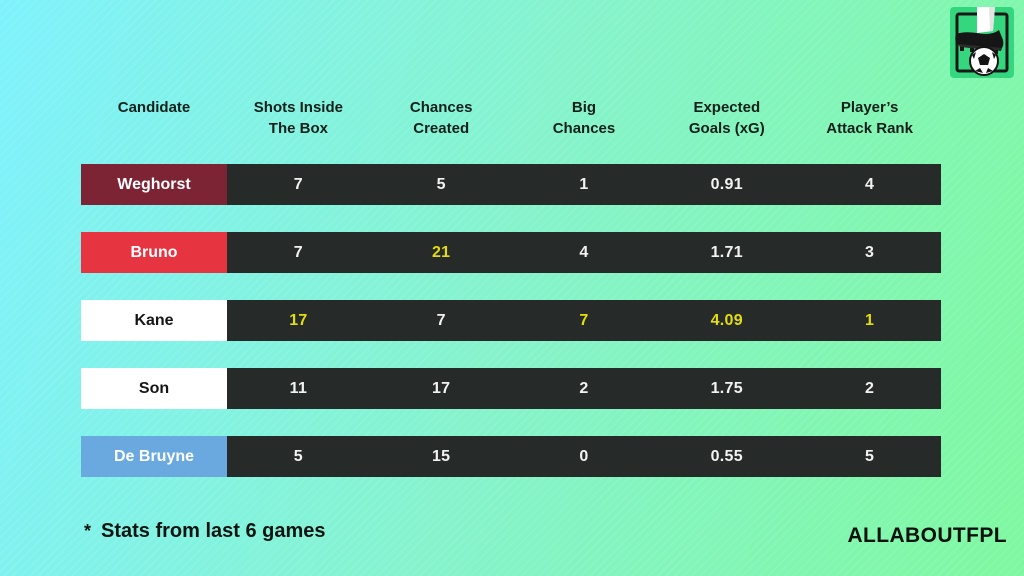  What do you see at coordinates (927, 535) in the screenshot?
I see `brand-wordmark: ALLABOUTFPL` at bounding box center [927, 535].